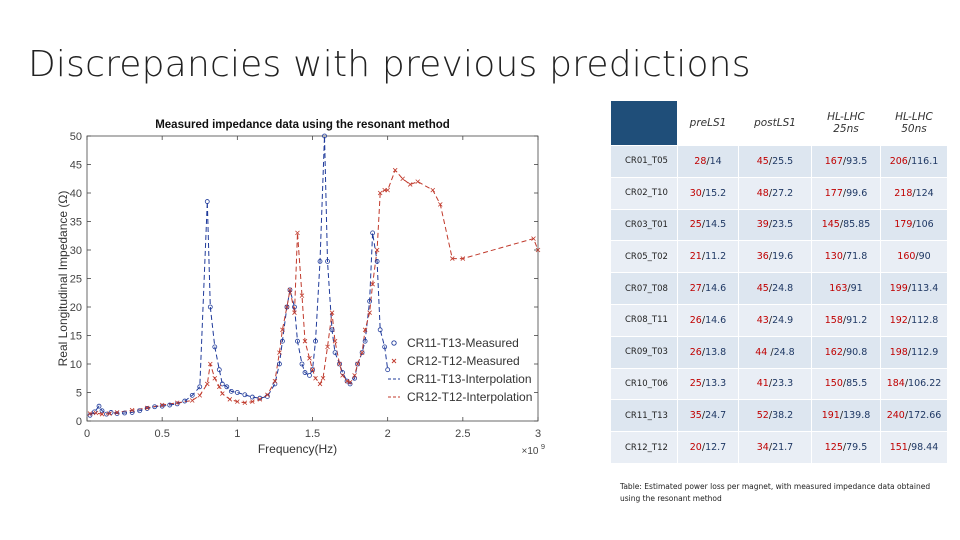 The image size is (960, 540). I want to click on value-a: 199, so click(898, 289).